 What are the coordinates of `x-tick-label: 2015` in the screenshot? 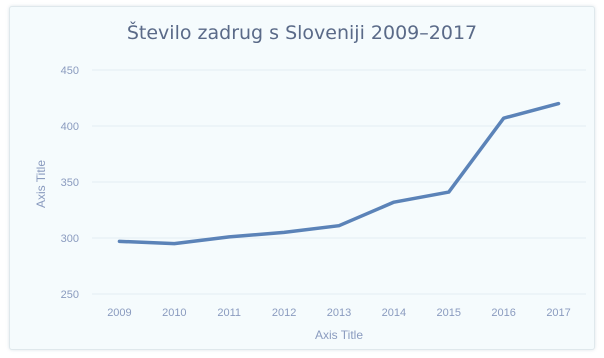 It's located at (449, 313).